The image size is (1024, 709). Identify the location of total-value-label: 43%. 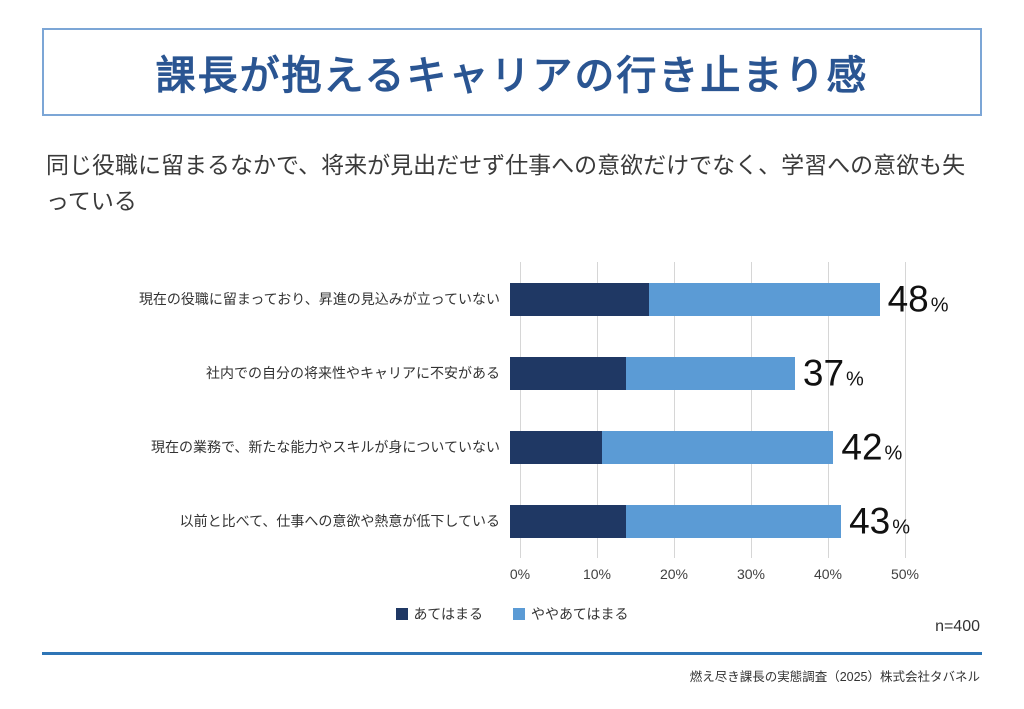
(879, 521).